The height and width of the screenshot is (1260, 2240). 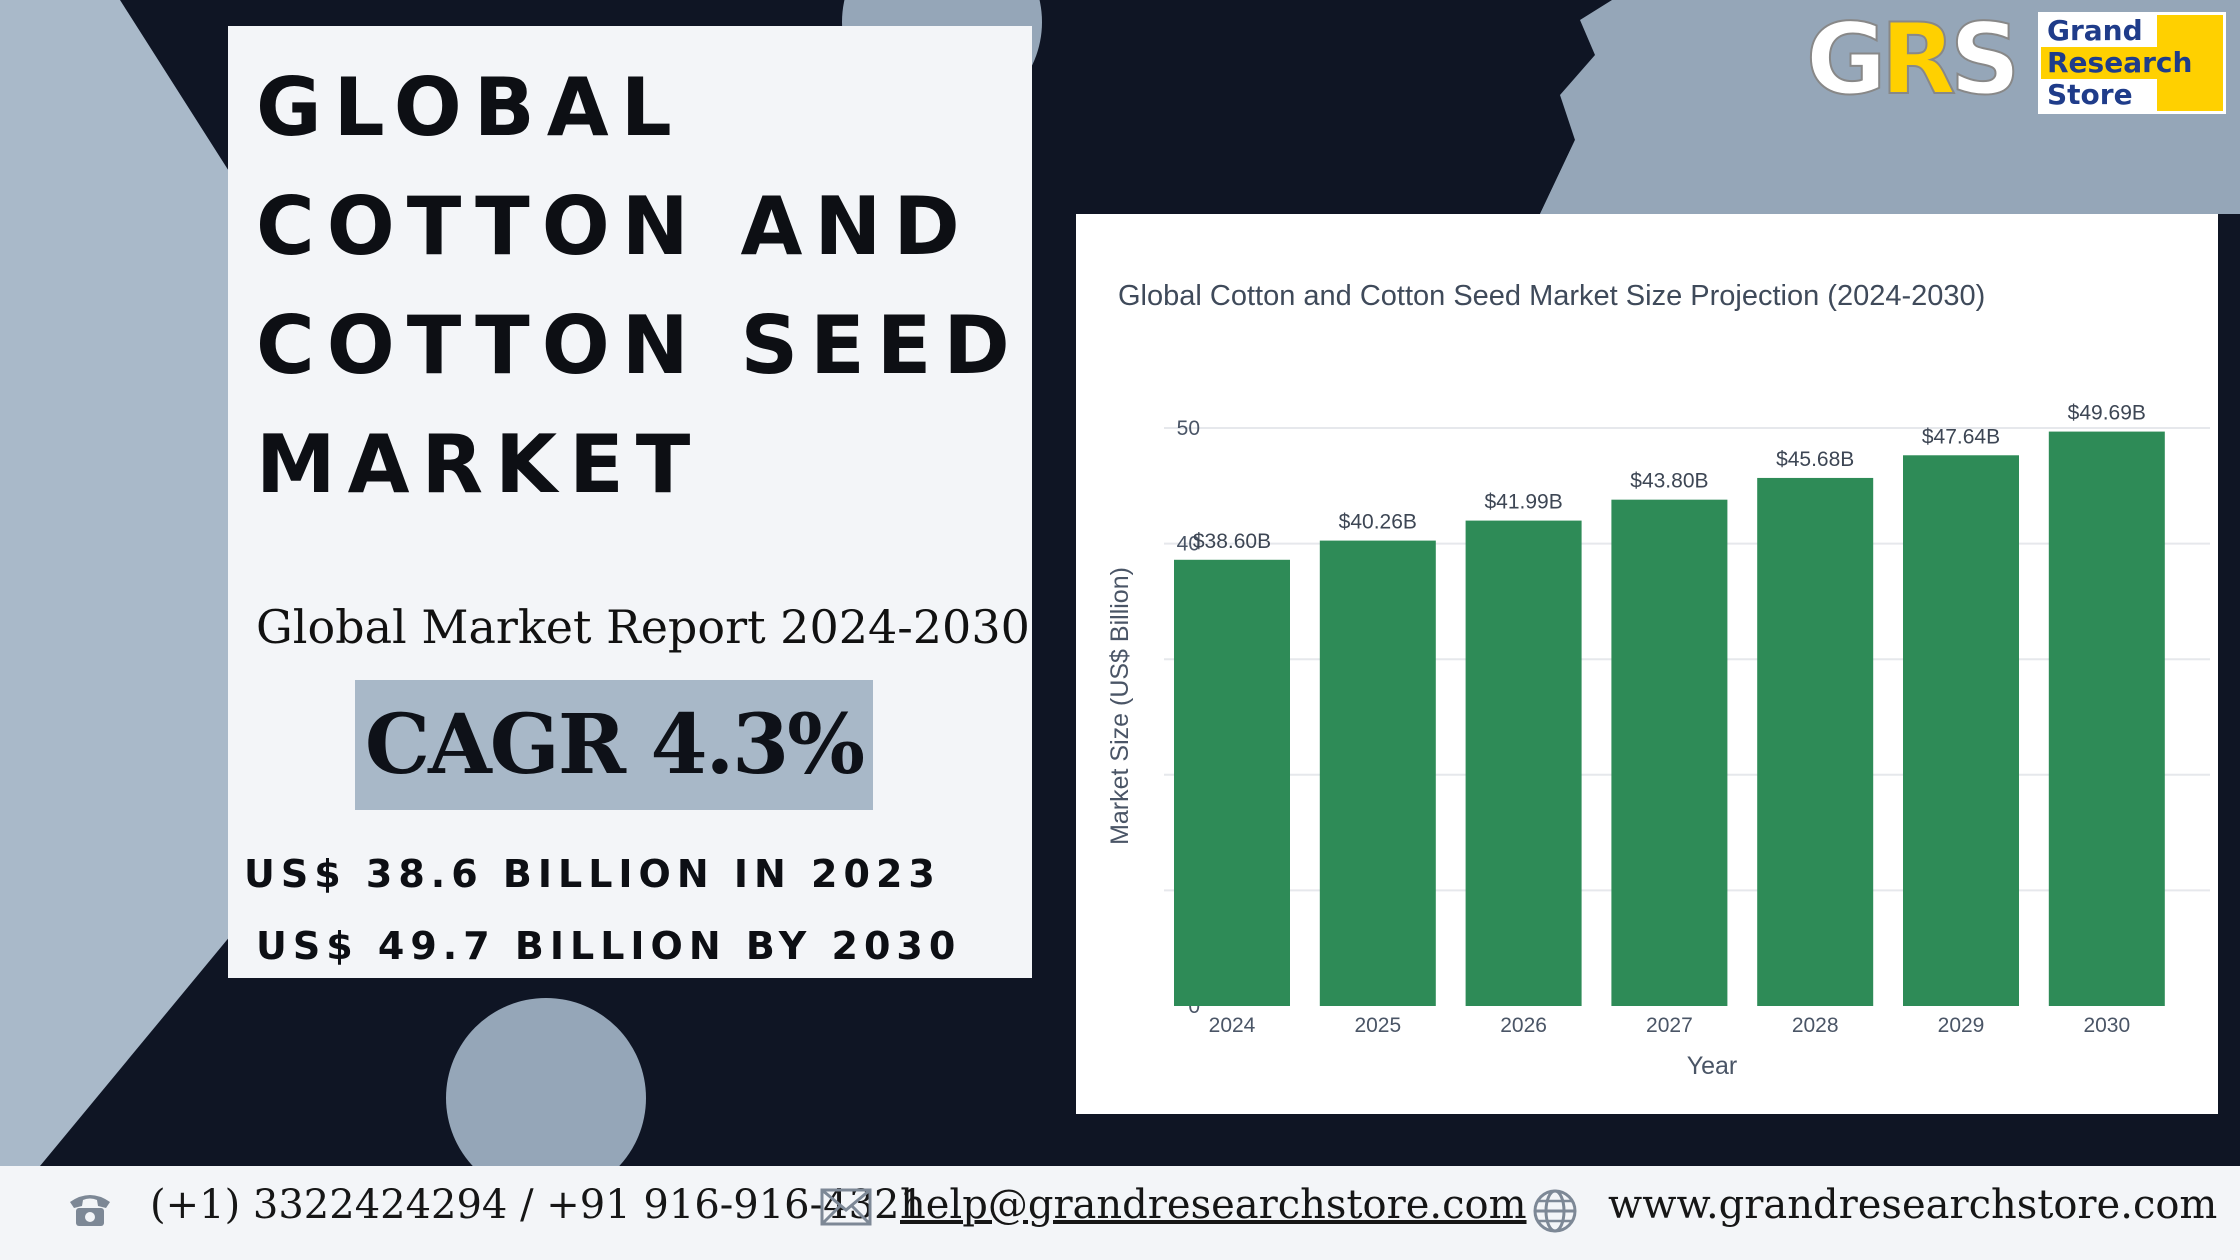 What do you see at coordinates (1918, 60) in the screenshot?
I see `logo-letter-r: R` at bounding box center [1918, 60].